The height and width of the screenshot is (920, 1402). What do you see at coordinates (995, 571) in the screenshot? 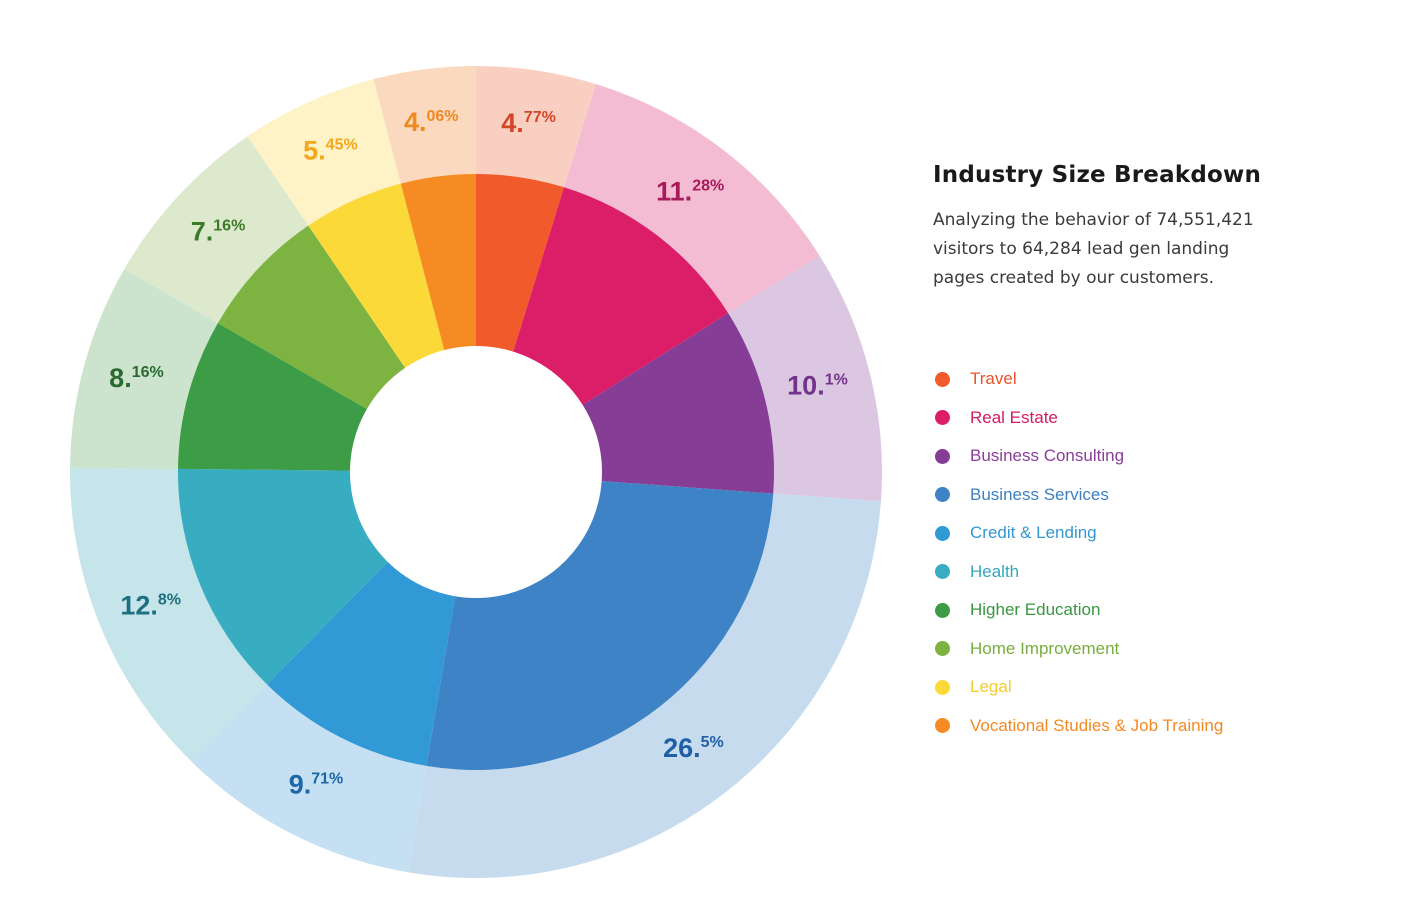
I see `legend-label: Health` at bounding box center [995, 571].